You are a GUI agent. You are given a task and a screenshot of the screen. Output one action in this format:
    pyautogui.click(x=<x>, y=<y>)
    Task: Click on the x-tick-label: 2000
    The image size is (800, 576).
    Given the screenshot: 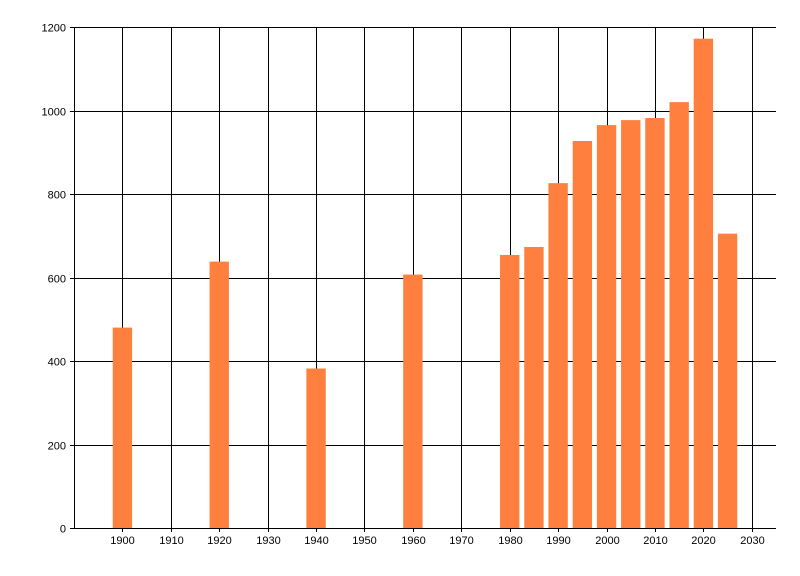 What is the action you would take?
    pyautogui.click(x=607, y=541)
    